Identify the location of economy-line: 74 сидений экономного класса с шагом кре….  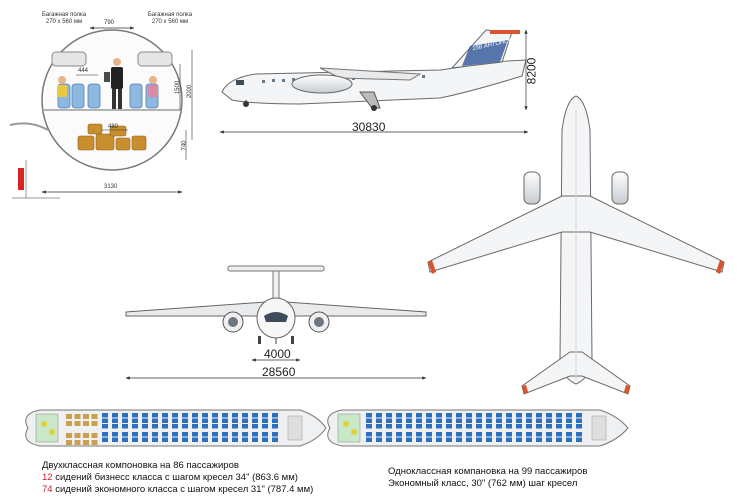
(177, 490).